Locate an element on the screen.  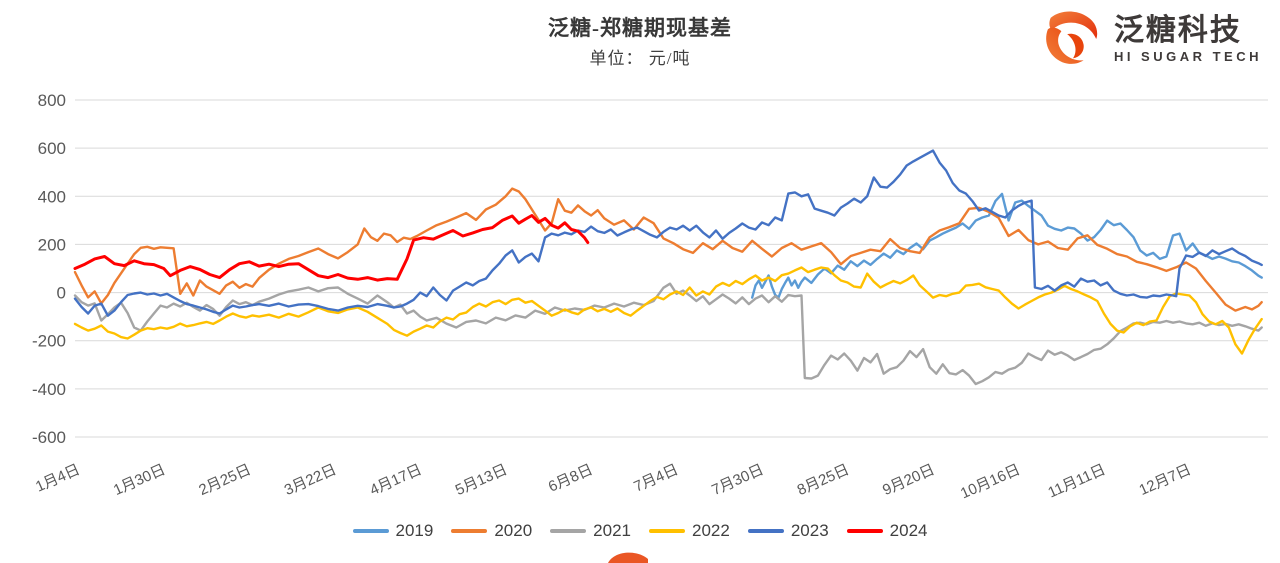
x-axis-tick-label: 8月25日 is located at coordinates (823, 480).